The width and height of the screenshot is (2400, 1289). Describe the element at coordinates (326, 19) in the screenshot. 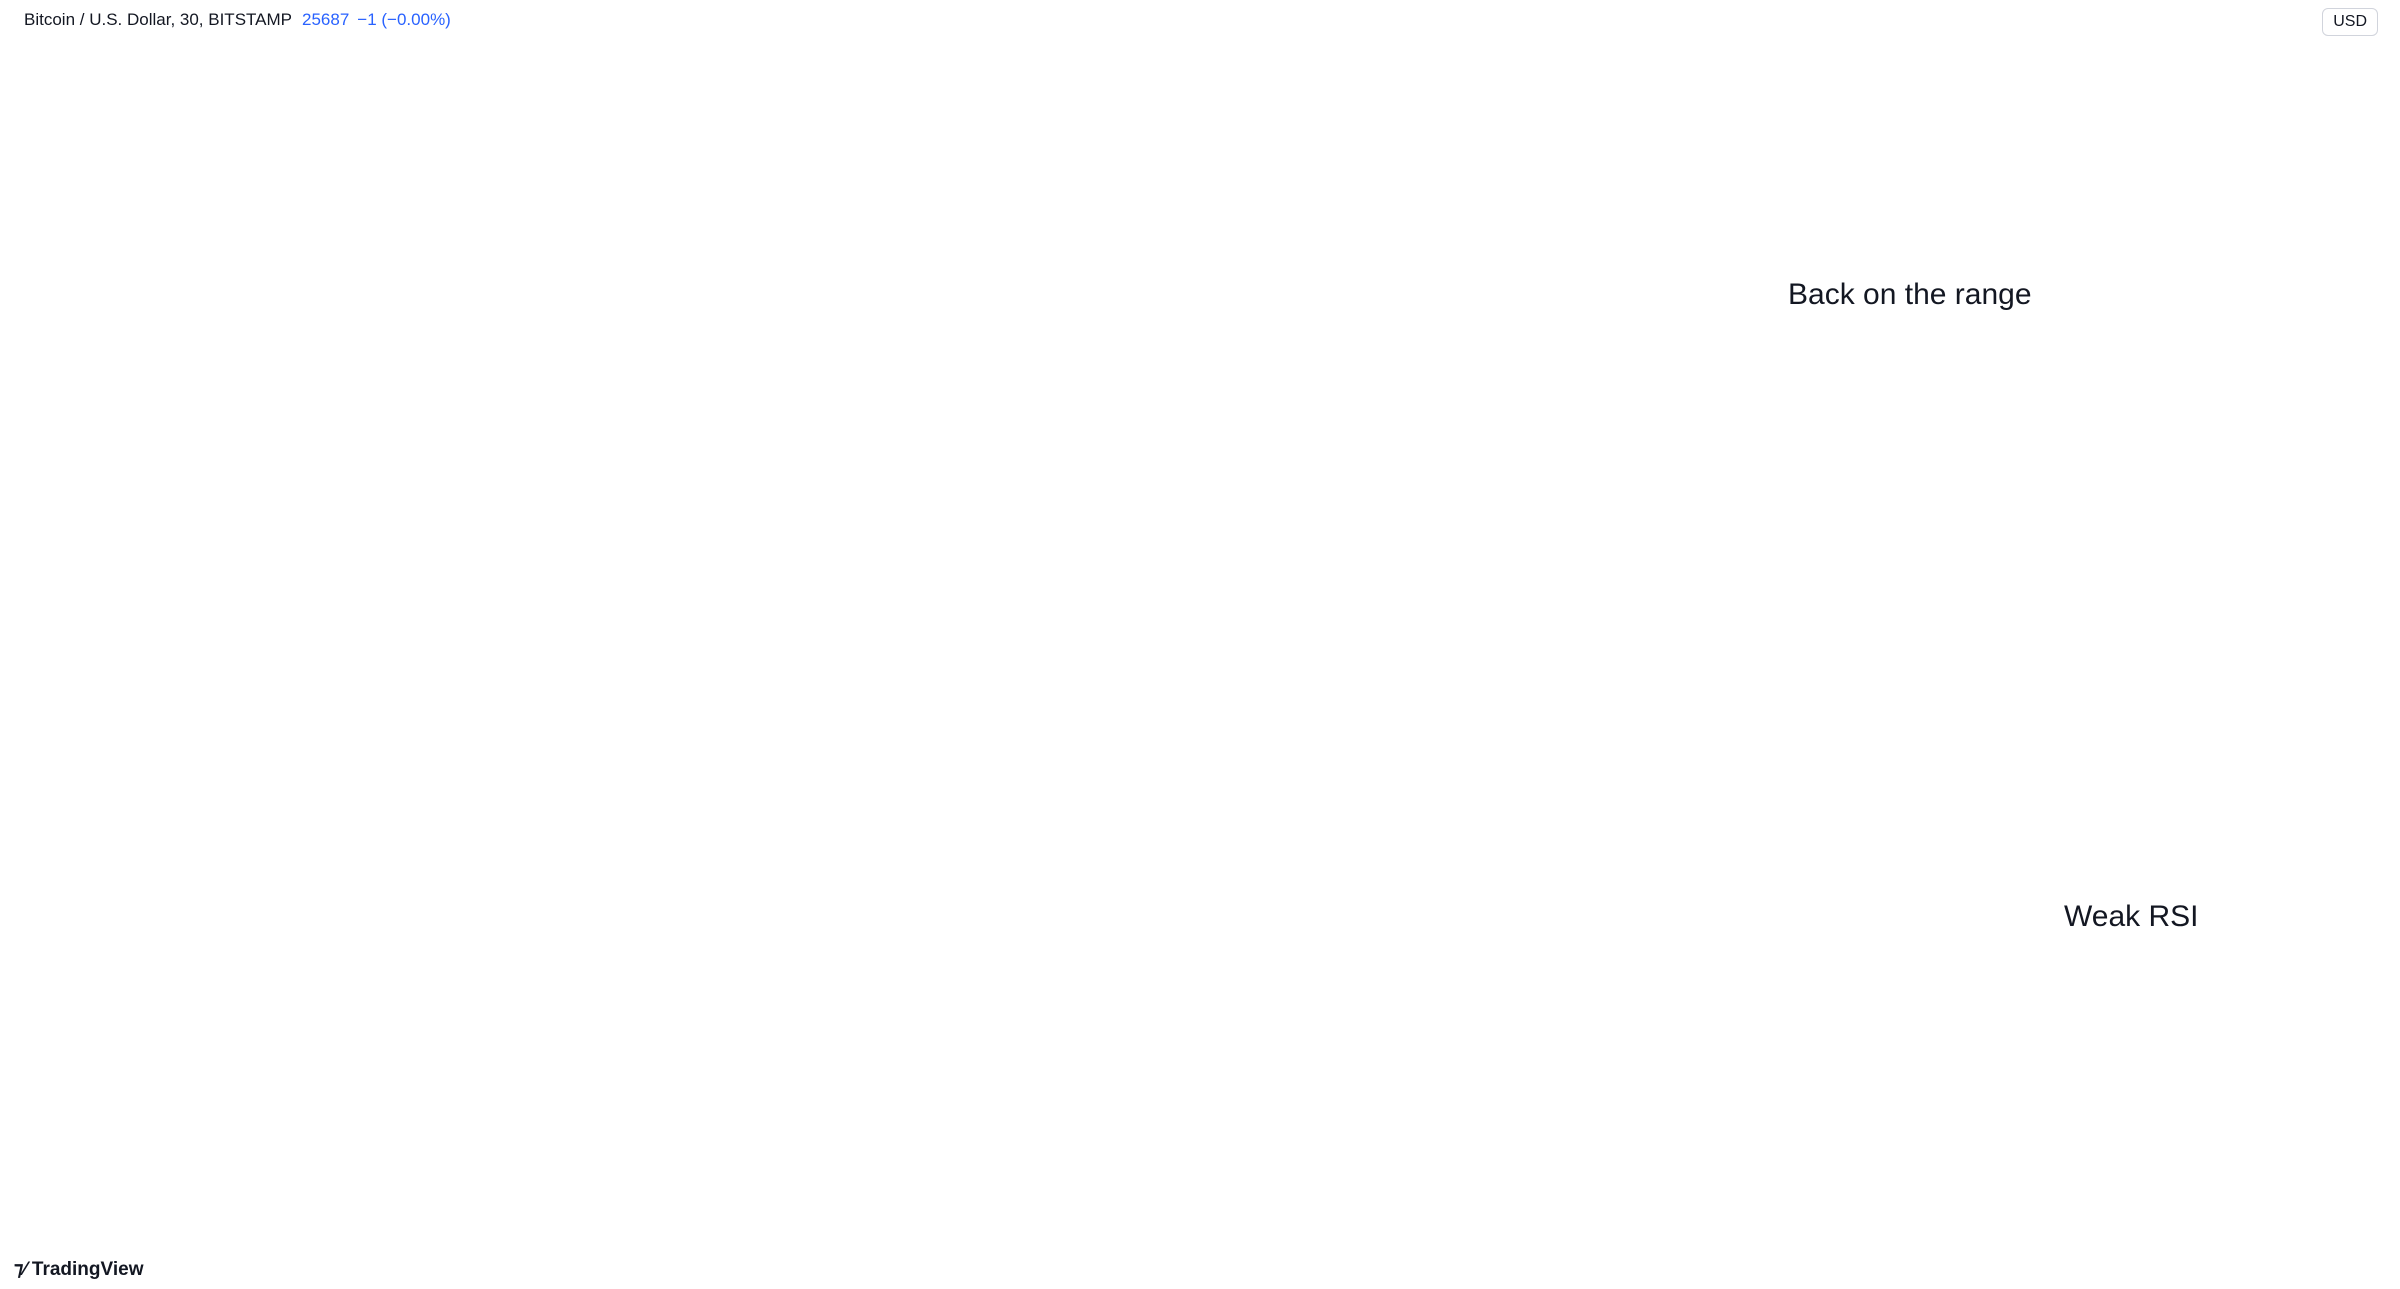

I see `last-price: 25687` at that location.